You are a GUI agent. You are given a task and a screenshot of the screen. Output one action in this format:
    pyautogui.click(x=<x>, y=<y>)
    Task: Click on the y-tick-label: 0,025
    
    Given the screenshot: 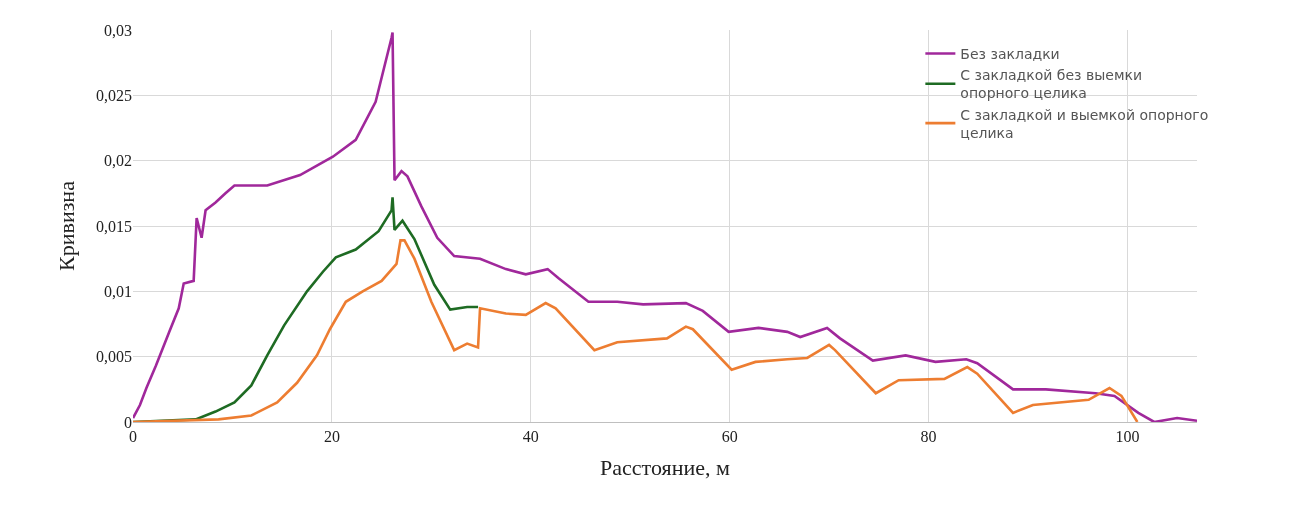 What is the action you would take?
    pyautogui.click(x=114, y=95)
    